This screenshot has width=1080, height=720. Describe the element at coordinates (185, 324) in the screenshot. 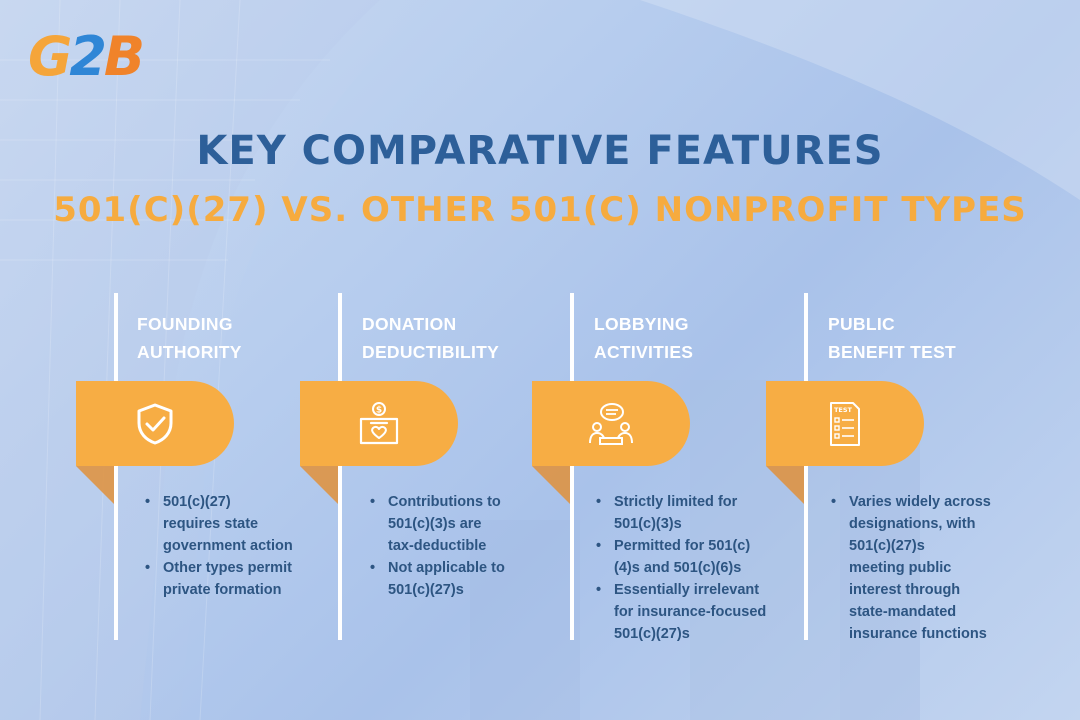

I see `column-title-line: FOUNDING` at that location.